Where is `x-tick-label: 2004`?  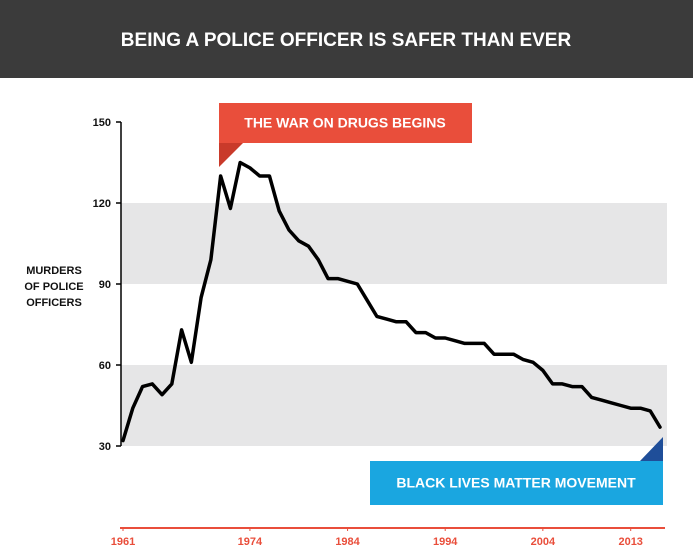 x-tick-label: 2004 is located at coordinates (543, 542).